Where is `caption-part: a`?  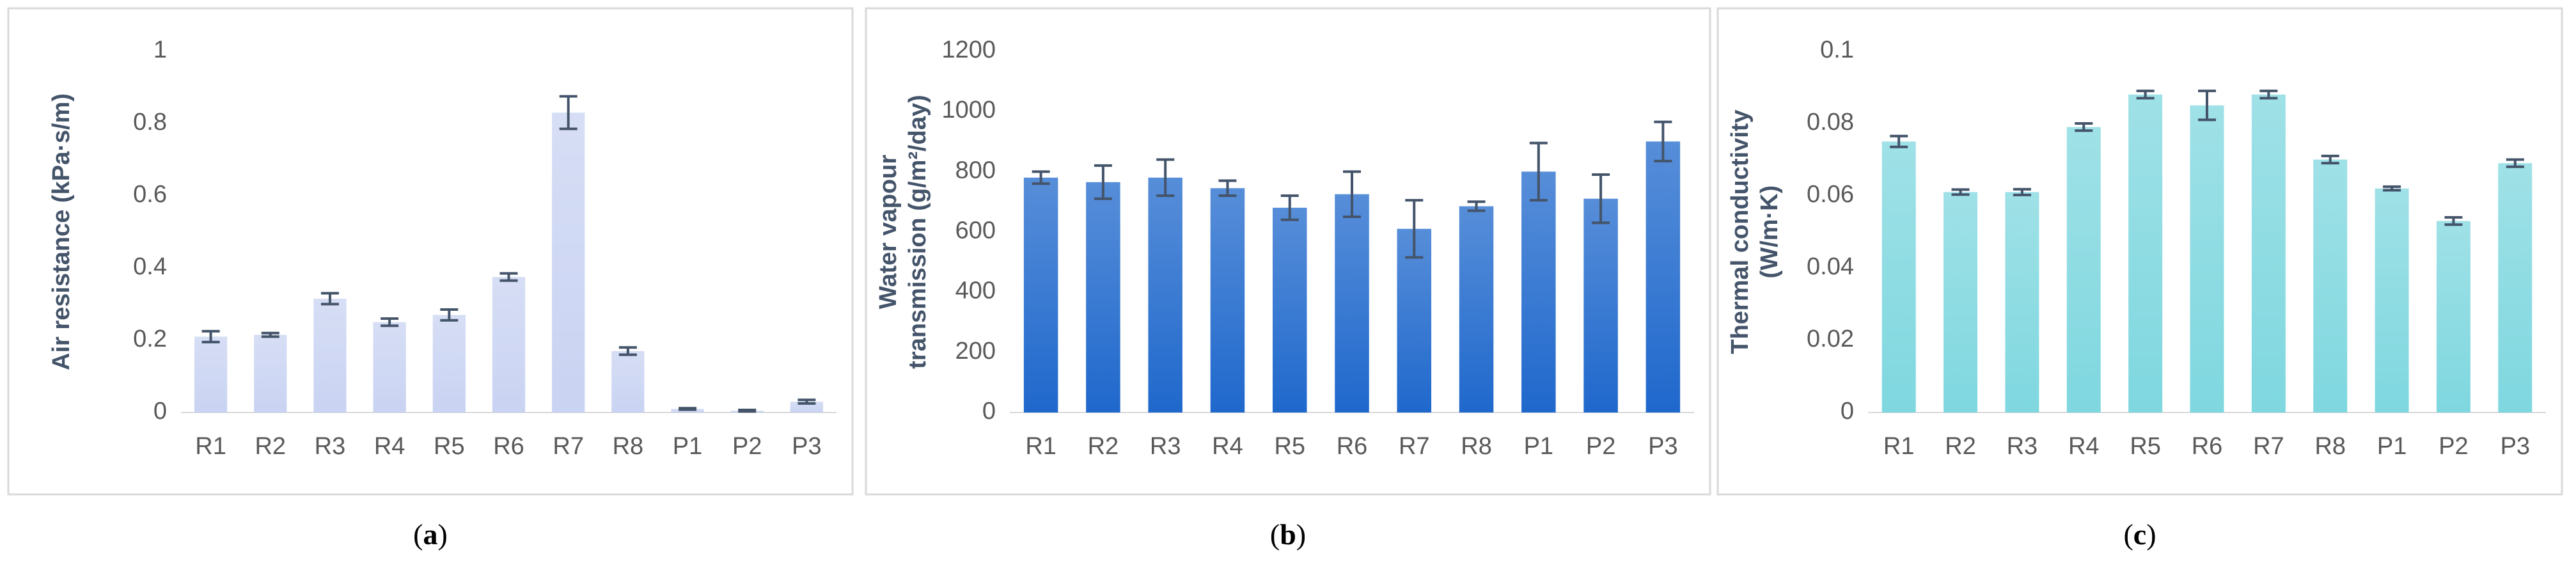 caption-part: a is located at coordinates (430, 534).